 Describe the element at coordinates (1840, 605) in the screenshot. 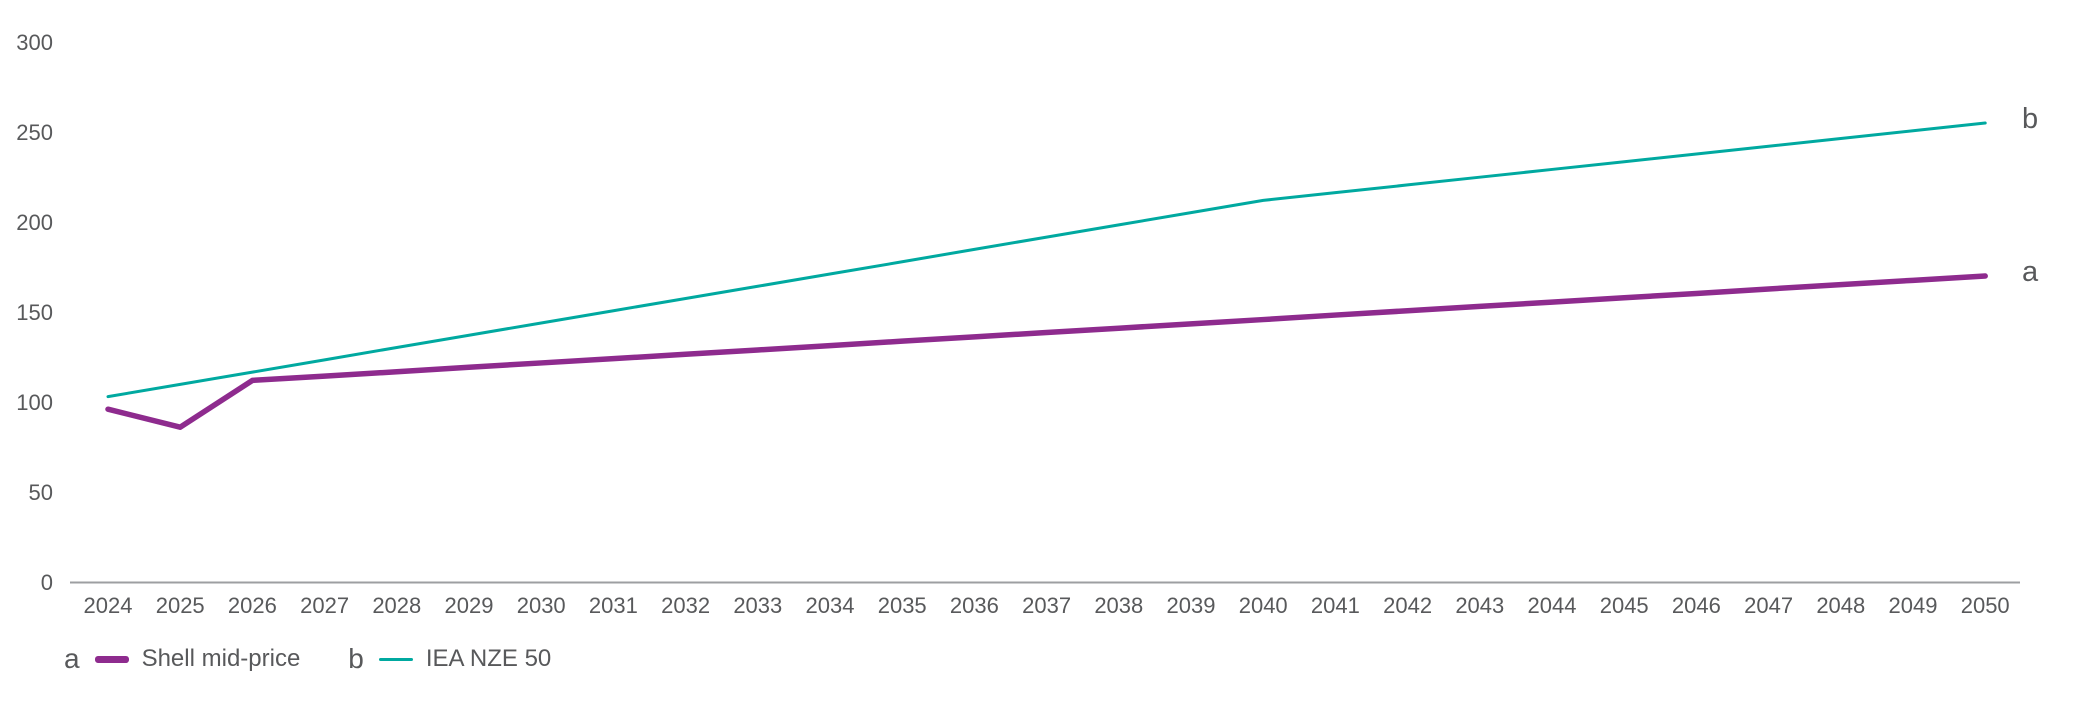

I see `x-tick-label: 2048` at that location.